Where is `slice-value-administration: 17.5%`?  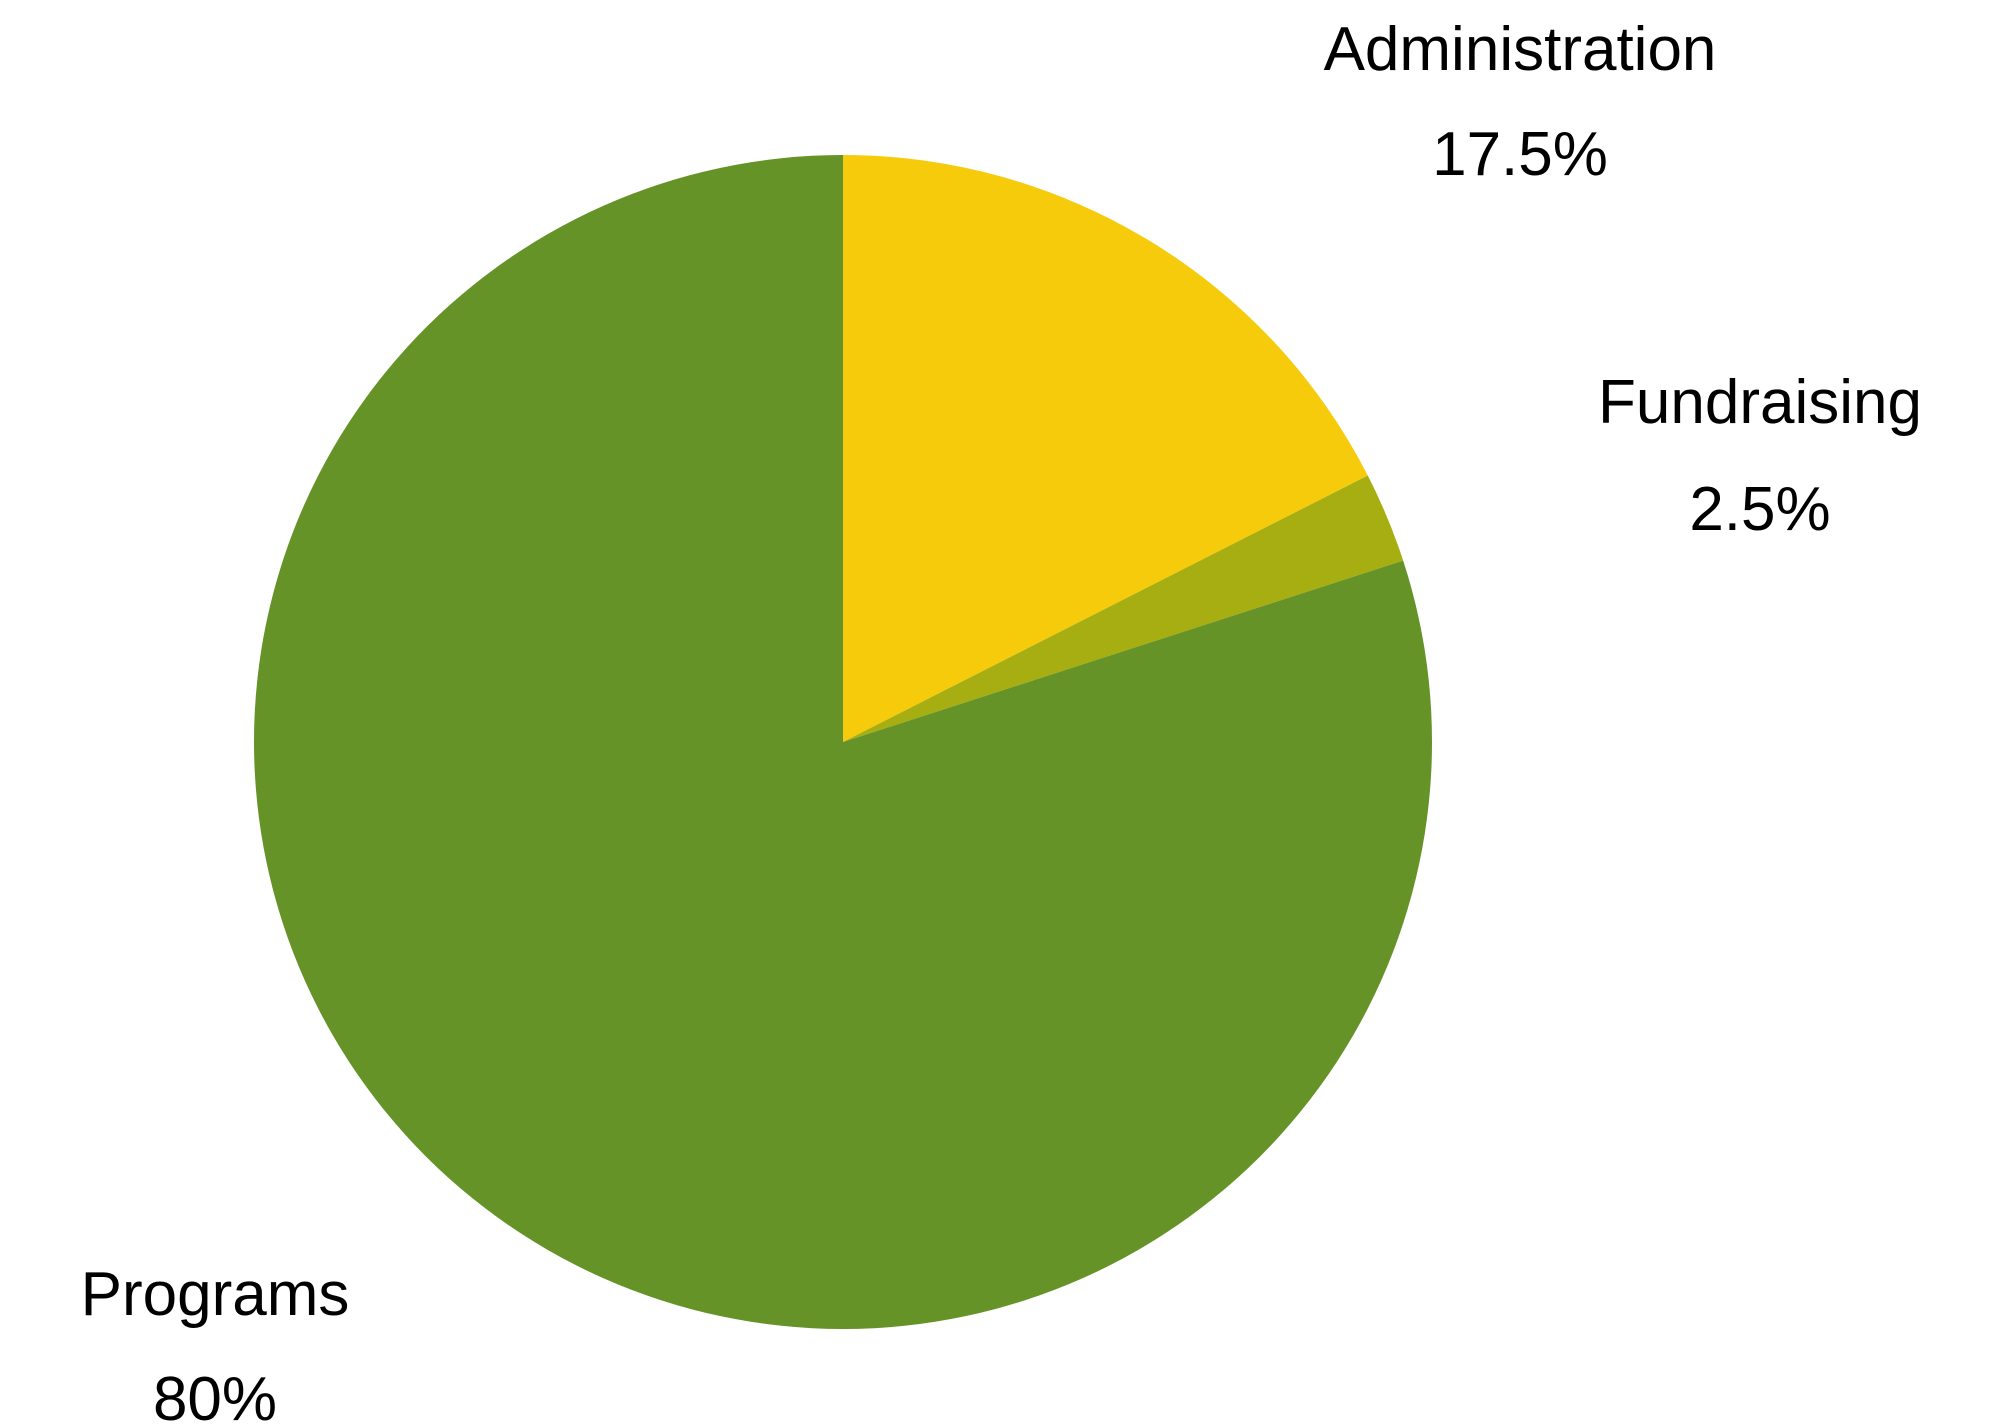
slice-value-administration: 17.5% is located at coordinates (1520, 154).